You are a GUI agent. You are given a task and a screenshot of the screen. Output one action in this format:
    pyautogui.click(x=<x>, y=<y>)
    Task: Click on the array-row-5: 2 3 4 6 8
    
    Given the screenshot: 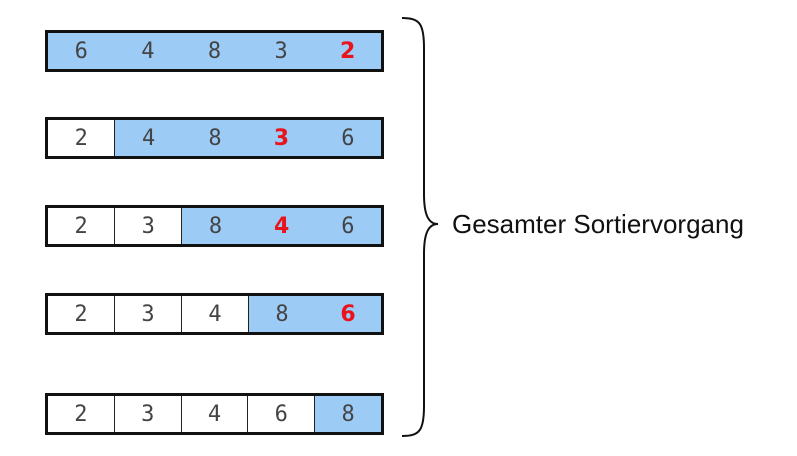 What is the action you would take?
    pyautogui.click(x=214, y=414)
    